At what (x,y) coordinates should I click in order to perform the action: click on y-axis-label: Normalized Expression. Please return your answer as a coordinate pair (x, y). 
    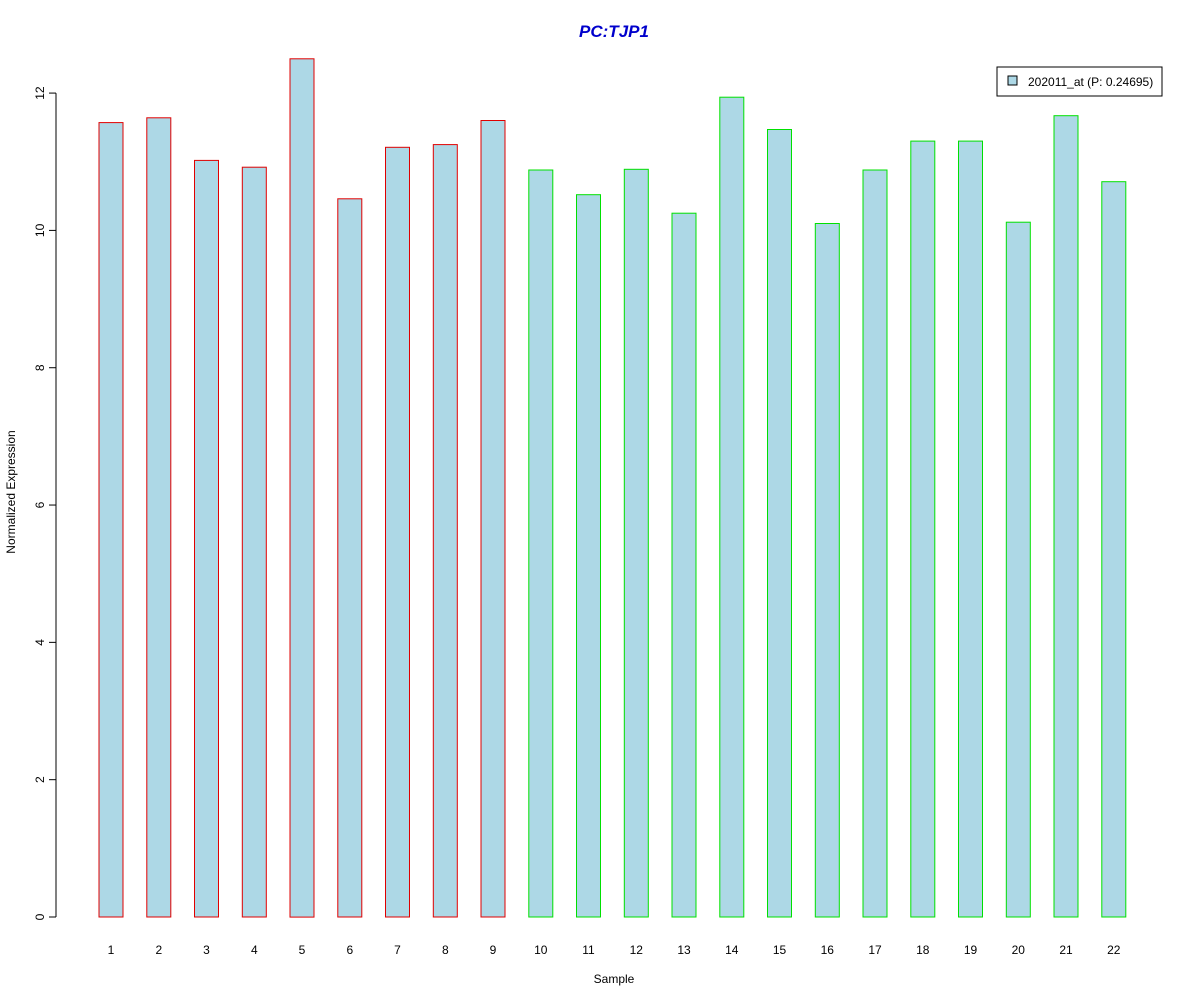
    Looking at the image, I should click on (11, 491).